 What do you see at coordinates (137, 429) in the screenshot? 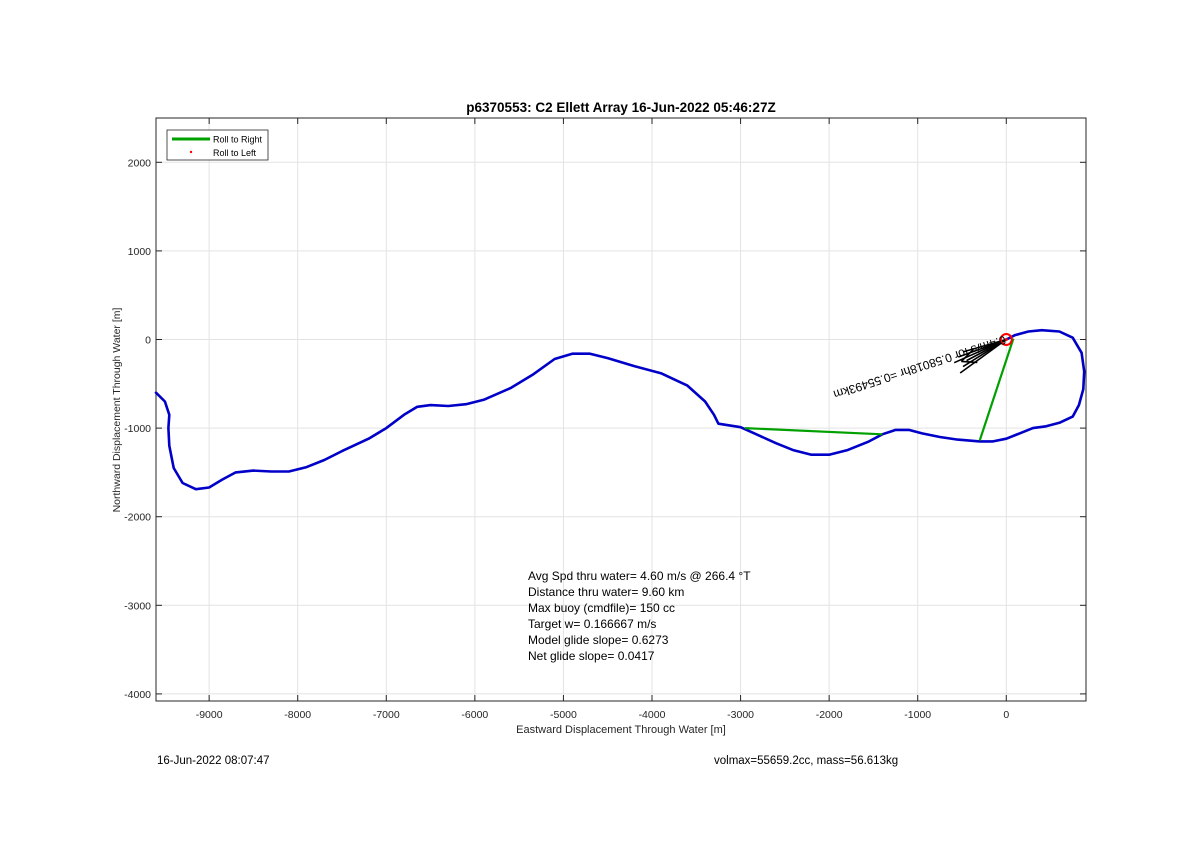
I see `y-tick-label: -1000` at bounding box center [137, 429].